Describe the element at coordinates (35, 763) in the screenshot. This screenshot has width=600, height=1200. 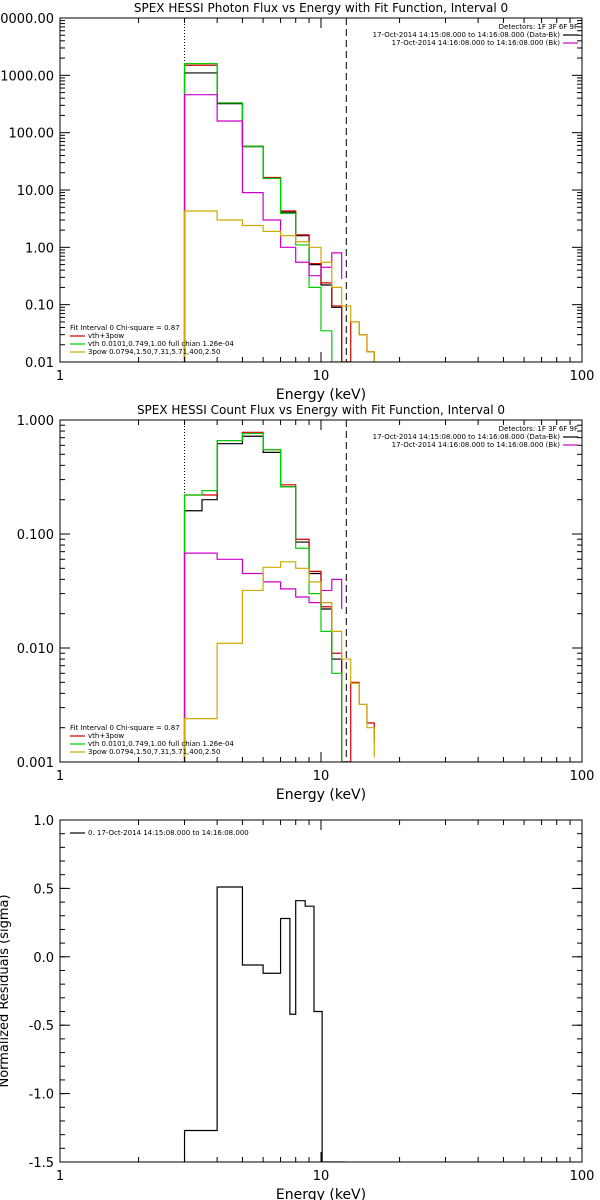
I see `y-tick-label: 0.001` at that location.